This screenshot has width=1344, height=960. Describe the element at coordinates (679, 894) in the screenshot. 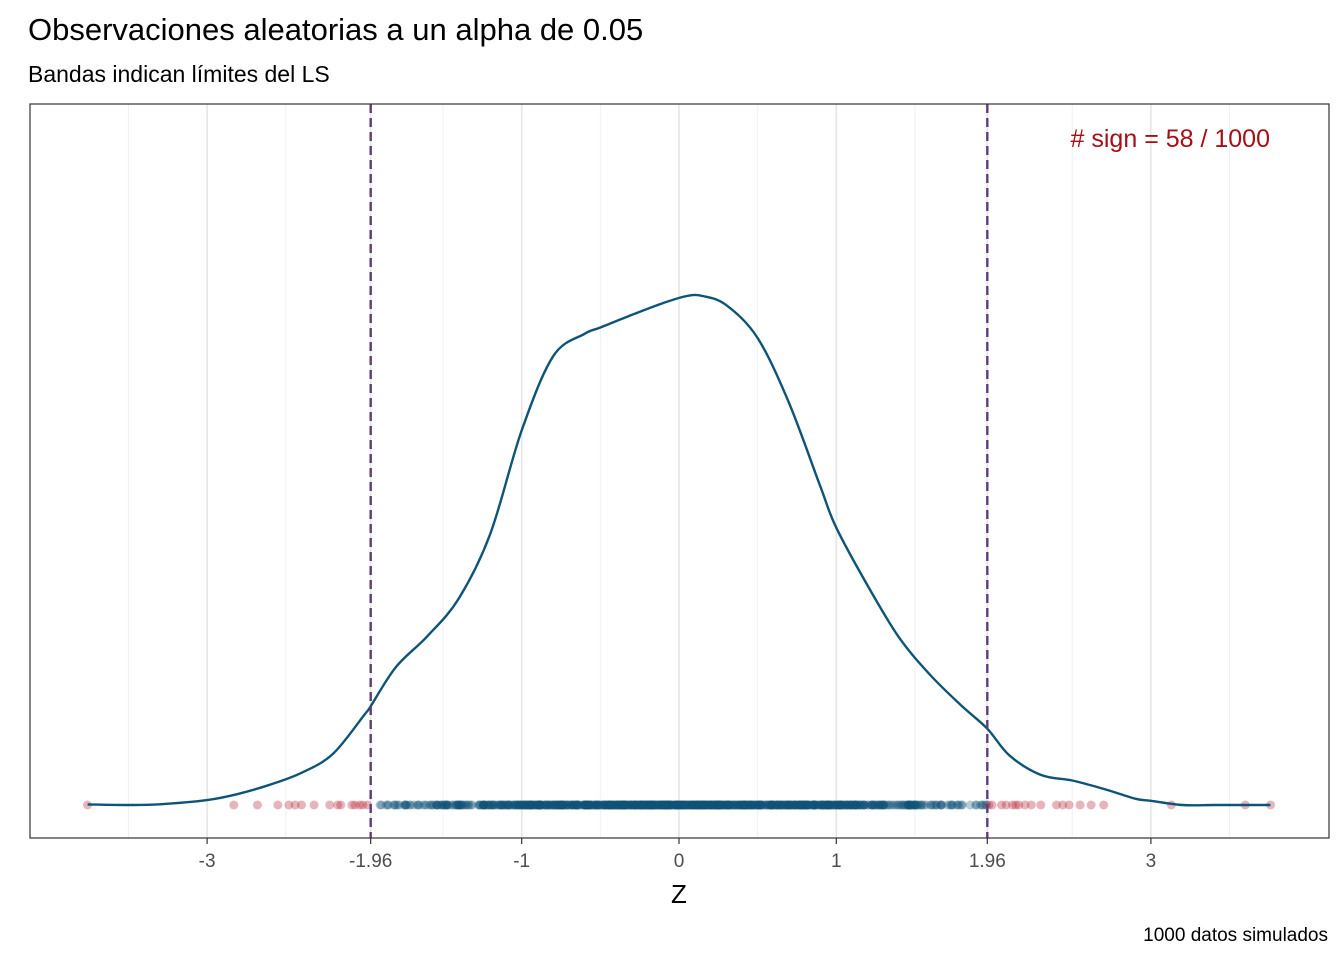

I see `x-axis-label: Z` at that location.